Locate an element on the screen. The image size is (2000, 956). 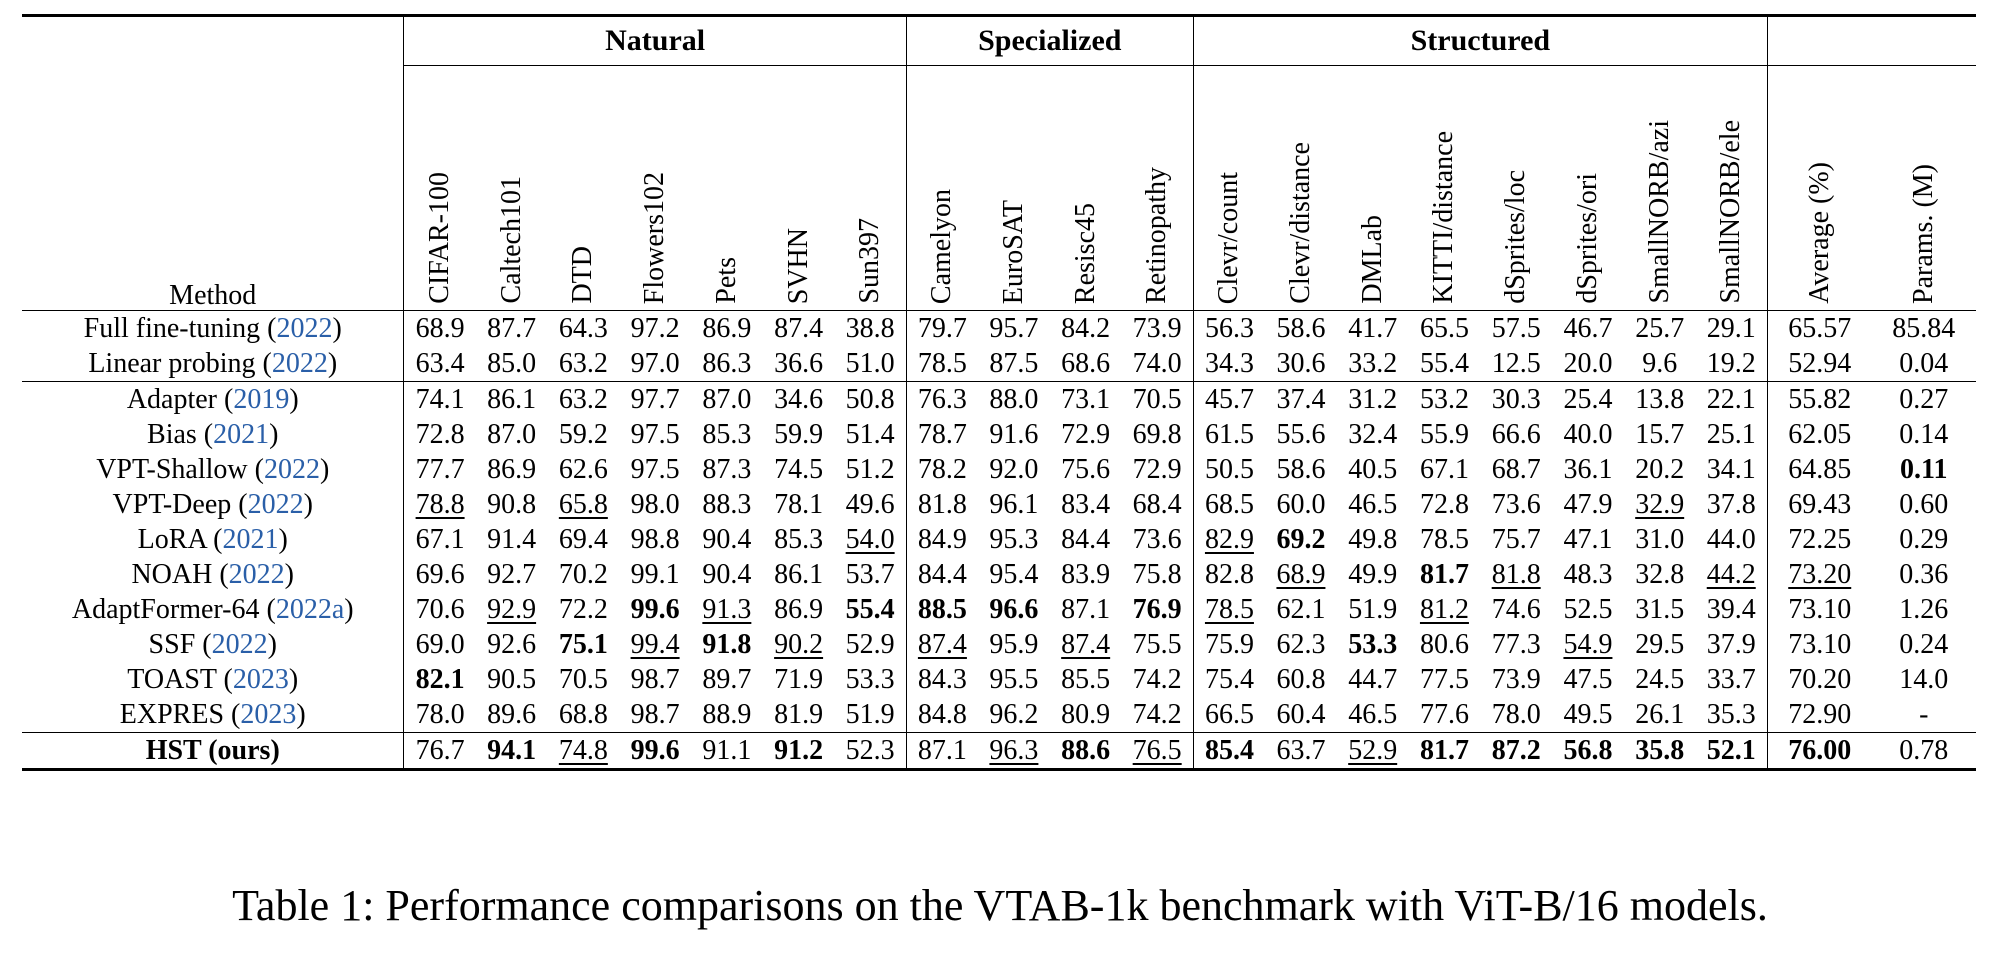
value-cell: 78.5 is located at coordinates (1229, 609).